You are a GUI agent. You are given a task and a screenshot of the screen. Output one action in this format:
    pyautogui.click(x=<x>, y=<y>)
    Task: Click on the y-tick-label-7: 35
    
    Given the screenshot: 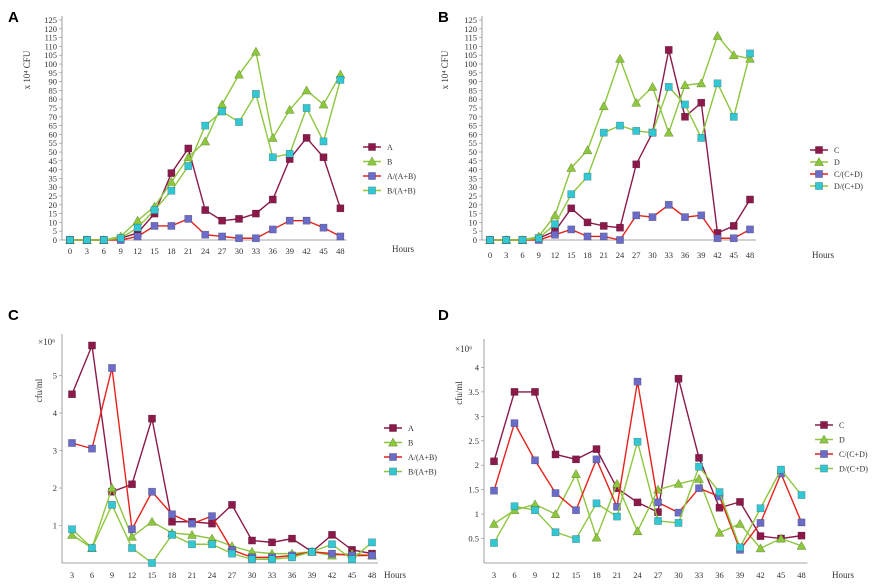 What is the action you would take?
    pyautogui.click(x=53, y=178)
    